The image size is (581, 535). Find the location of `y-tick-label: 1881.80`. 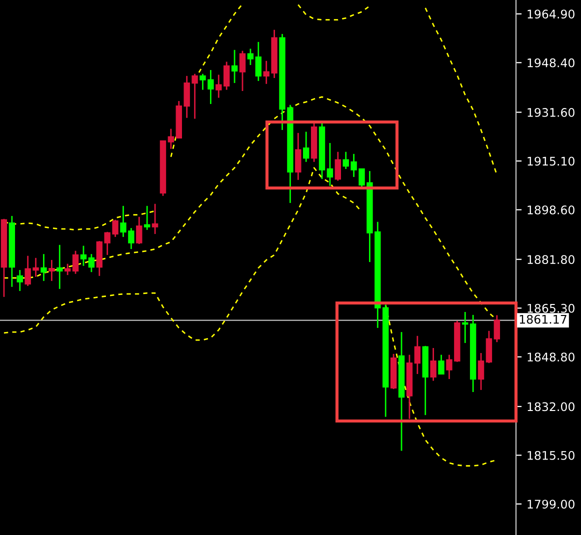

y-tick-label: 1881.80 is located at coordinates (551, 259).